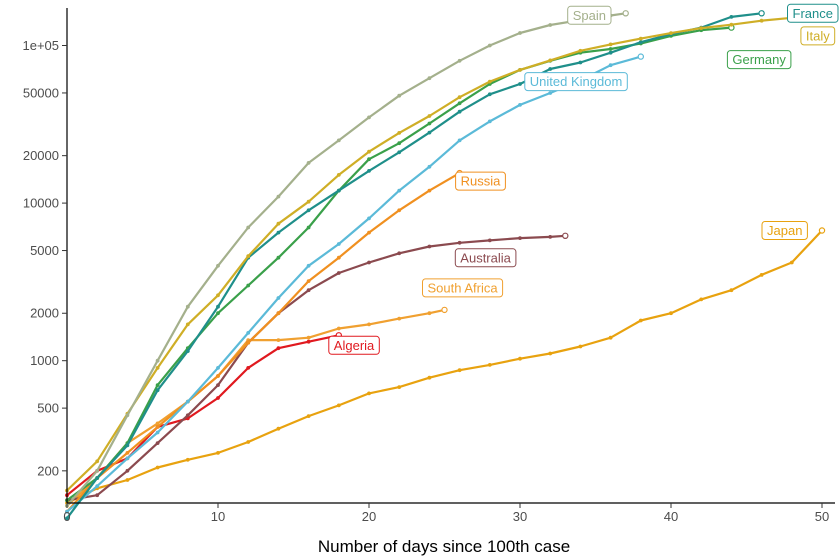 The height and width of the screenshot is (556, 840). I want to click on x-tick-label: 50, so click(822, 516).